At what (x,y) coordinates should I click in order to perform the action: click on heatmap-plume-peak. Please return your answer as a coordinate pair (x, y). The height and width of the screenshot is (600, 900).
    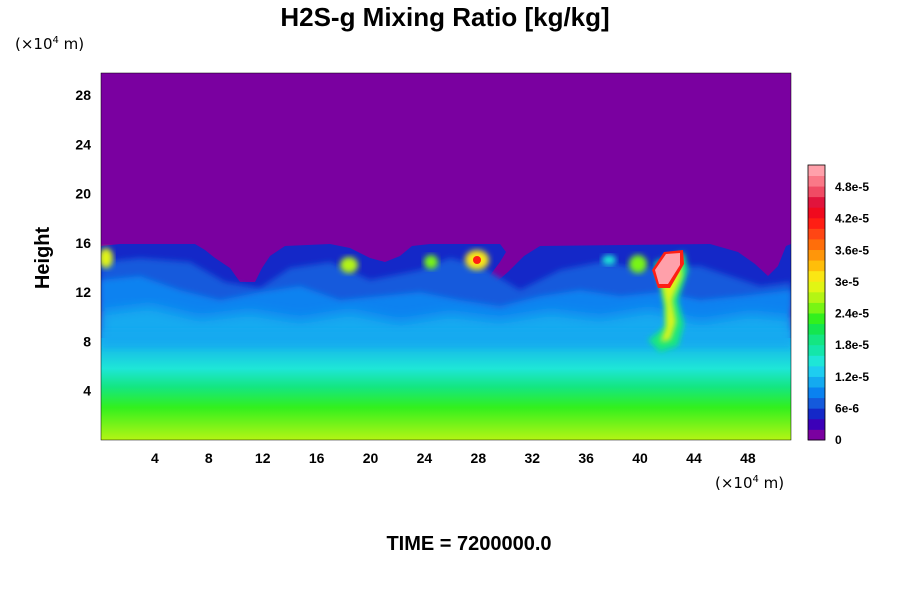
    Looking at the image, I should click on (667, 268).